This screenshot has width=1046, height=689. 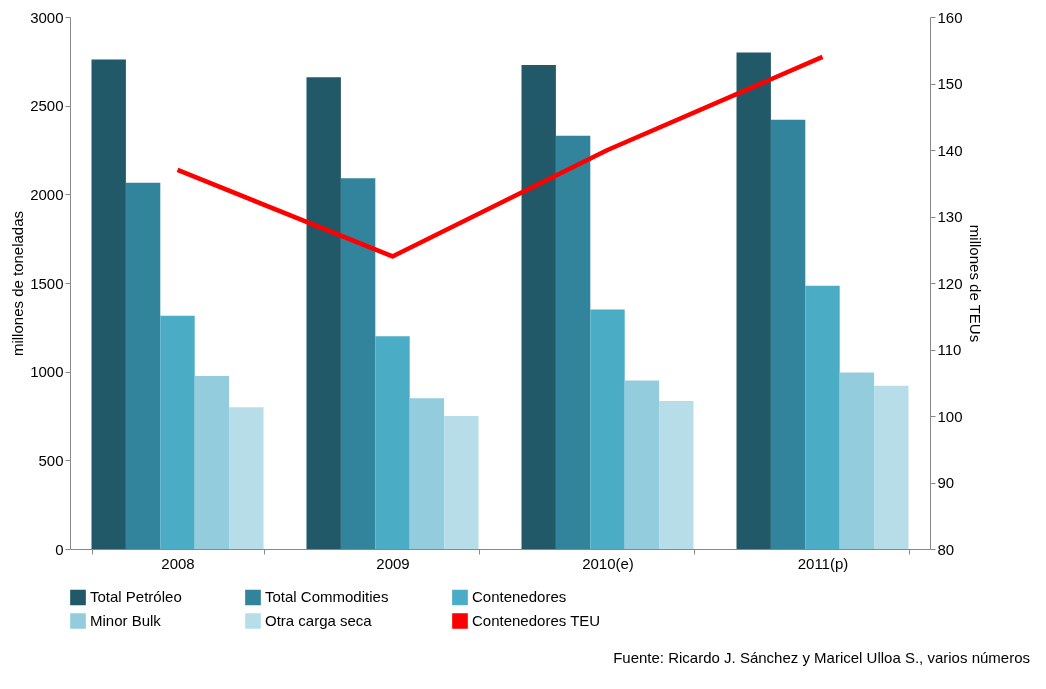 I want to click on x-tick-label: 2010(e), so click(x=608, y=563).